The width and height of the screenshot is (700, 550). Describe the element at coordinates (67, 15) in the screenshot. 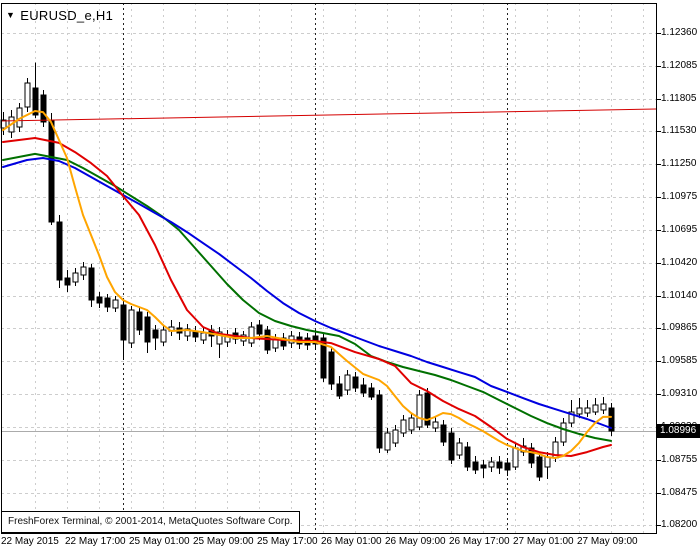

I see `symbol-timeframe-text: EURUSD_e,H1` at that location.